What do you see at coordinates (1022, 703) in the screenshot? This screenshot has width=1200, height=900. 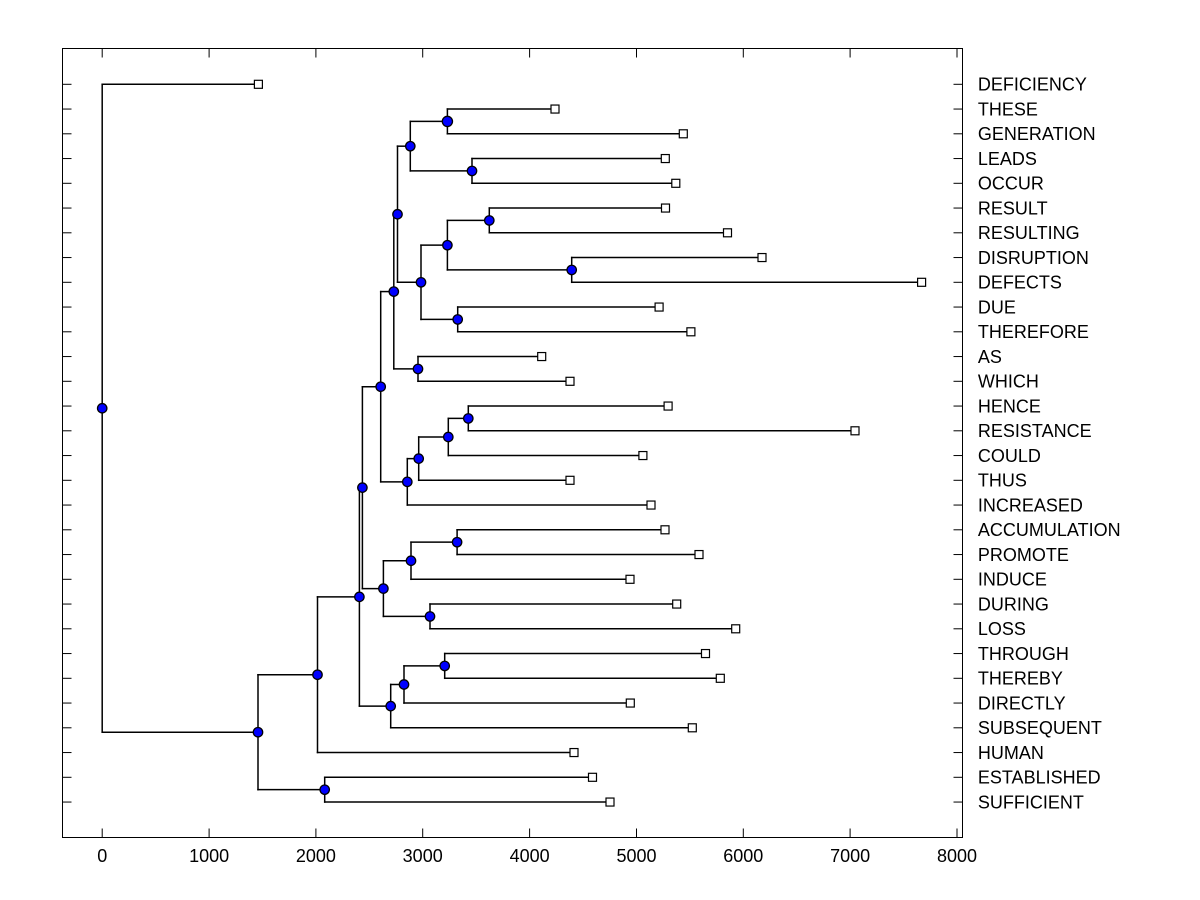 I see `svg-text: DIRECTLY` at bounding box center [1022, 703].